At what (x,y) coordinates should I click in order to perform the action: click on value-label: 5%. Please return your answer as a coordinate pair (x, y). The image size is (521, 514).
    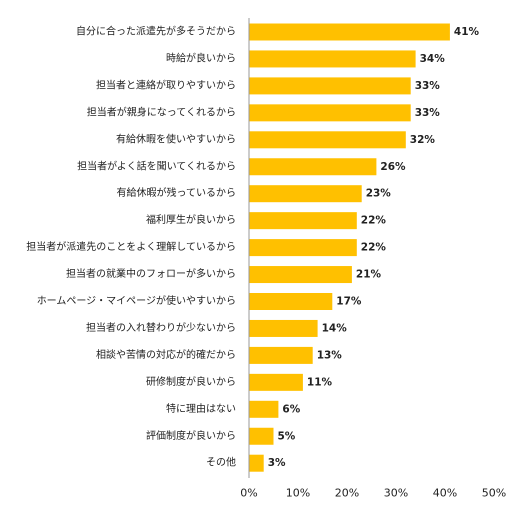
    Looking at the image, I should click on (287, 436).